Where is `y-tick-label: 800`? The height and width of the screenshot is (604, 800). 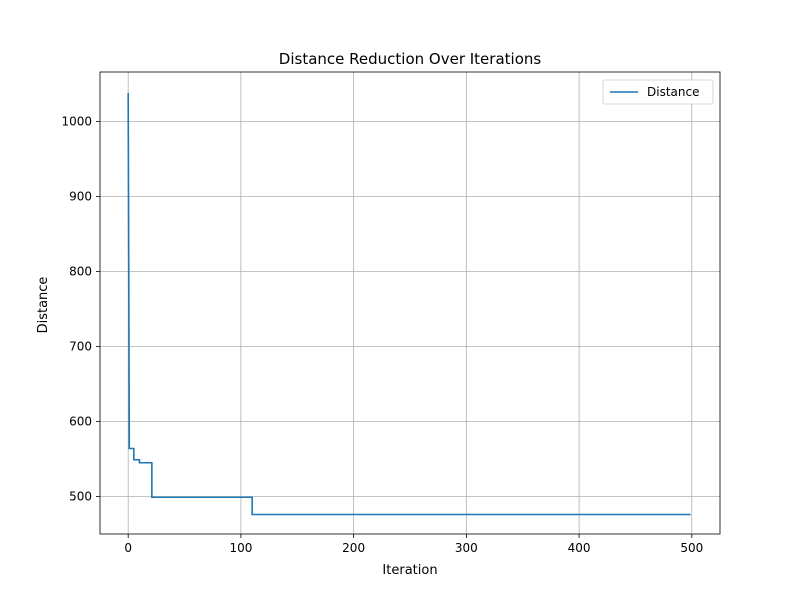
y-tick-label: 800 is located at coordinates (80, 272).